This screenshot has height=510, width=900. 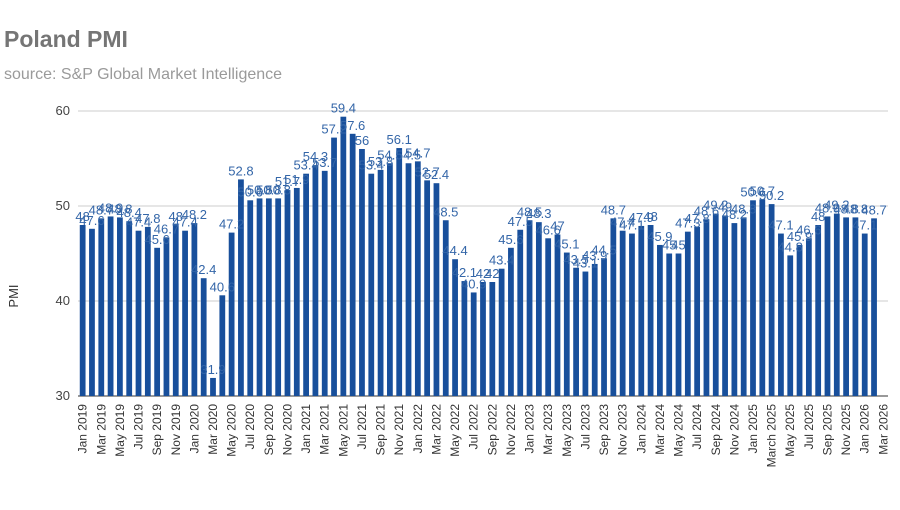 What do you see at coordinates (418, 429) in the screenshot?
I see `x-tick-label: Jan 2022` at bounding box center [418, 429].